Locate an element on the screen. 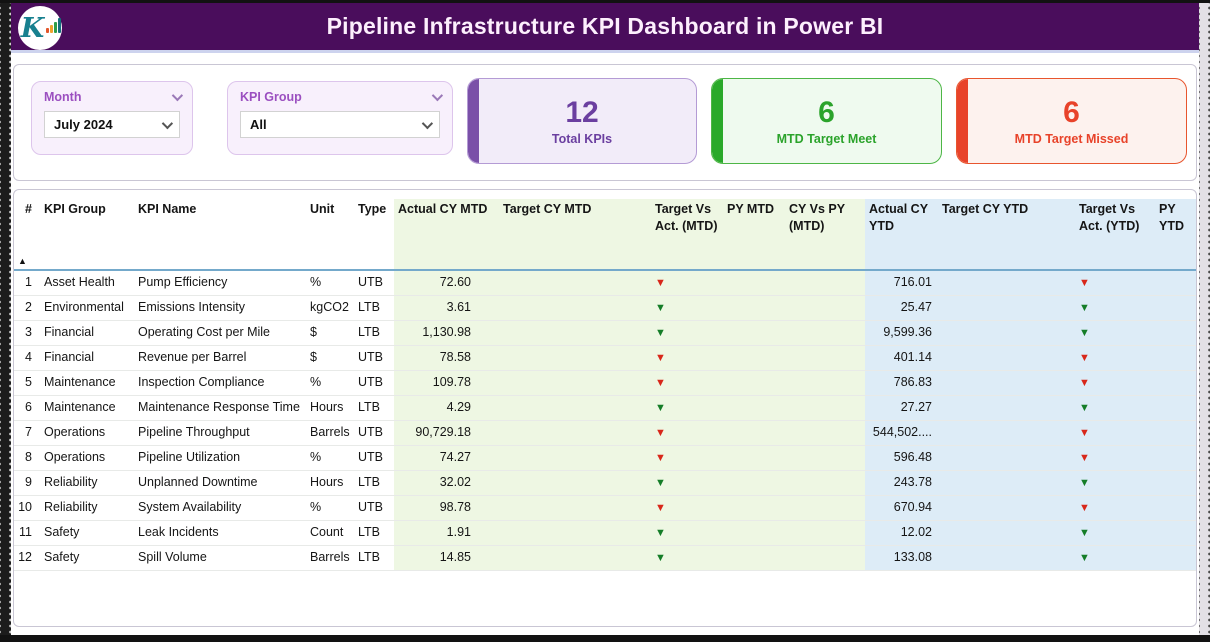 Image resolution: width=1210 pixels, height=642 pixels. column-header-cy-vs-py-mtd: CY Vs PY (MTD) is located at coordinates (825, 234).